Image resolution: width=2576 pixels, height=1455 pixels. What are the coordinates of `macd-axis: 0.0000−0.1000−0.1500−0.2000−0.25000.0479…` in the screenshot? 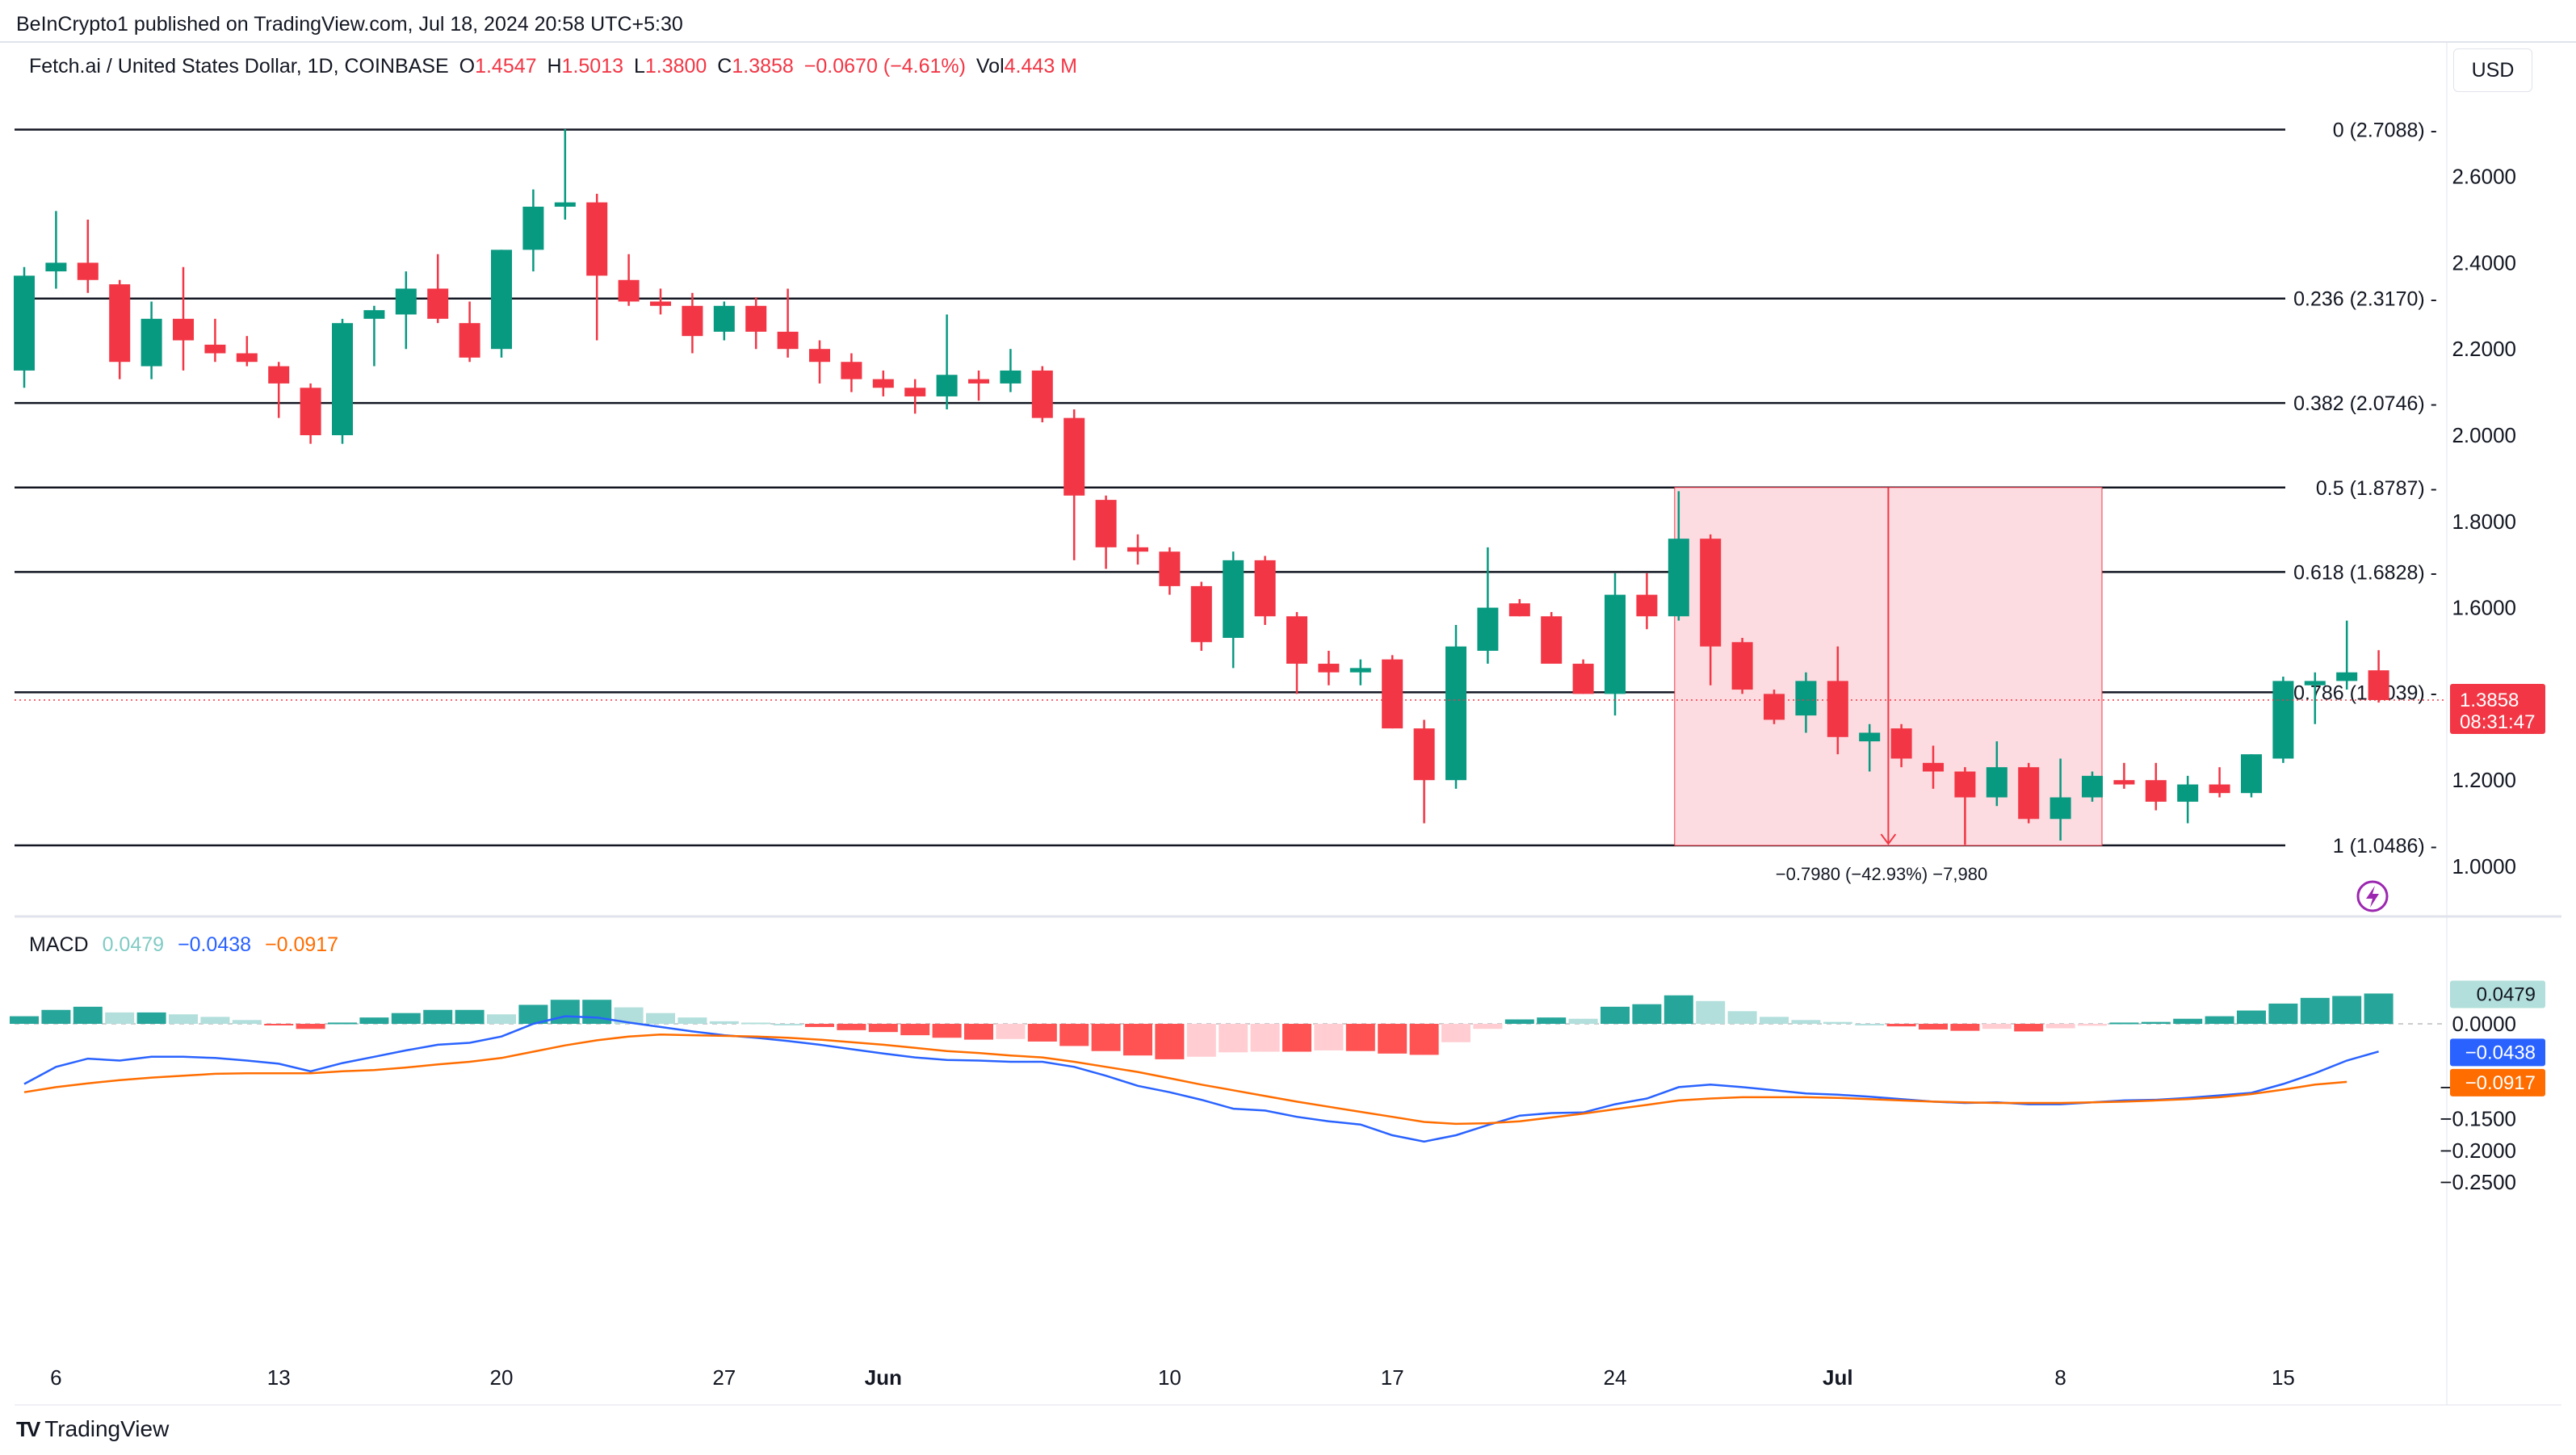 It's located at (2492, 1087).